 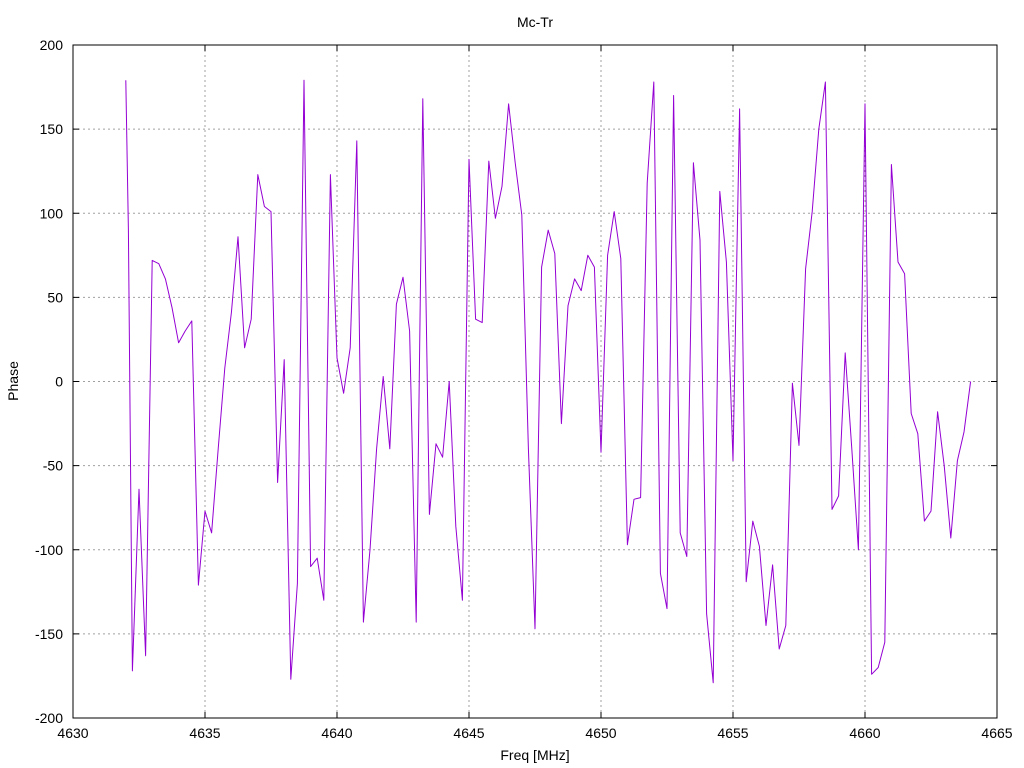 What do you see at coordinates (204, 733) in the screenshot?
I see `x-tick-label: 4635` at bounding box center [204, 733].